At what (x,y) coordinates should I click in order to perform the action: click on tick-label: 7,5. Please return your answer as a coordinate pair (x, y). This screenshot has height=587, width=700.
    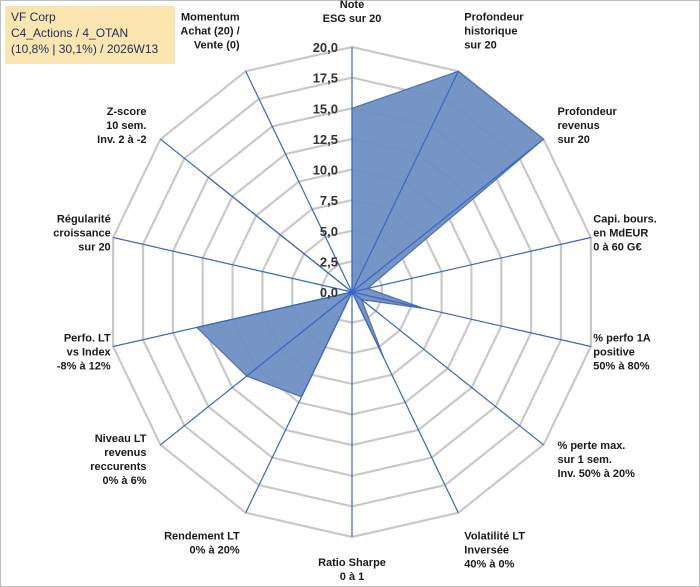
    Looking at the image, I should click on (329, 200).